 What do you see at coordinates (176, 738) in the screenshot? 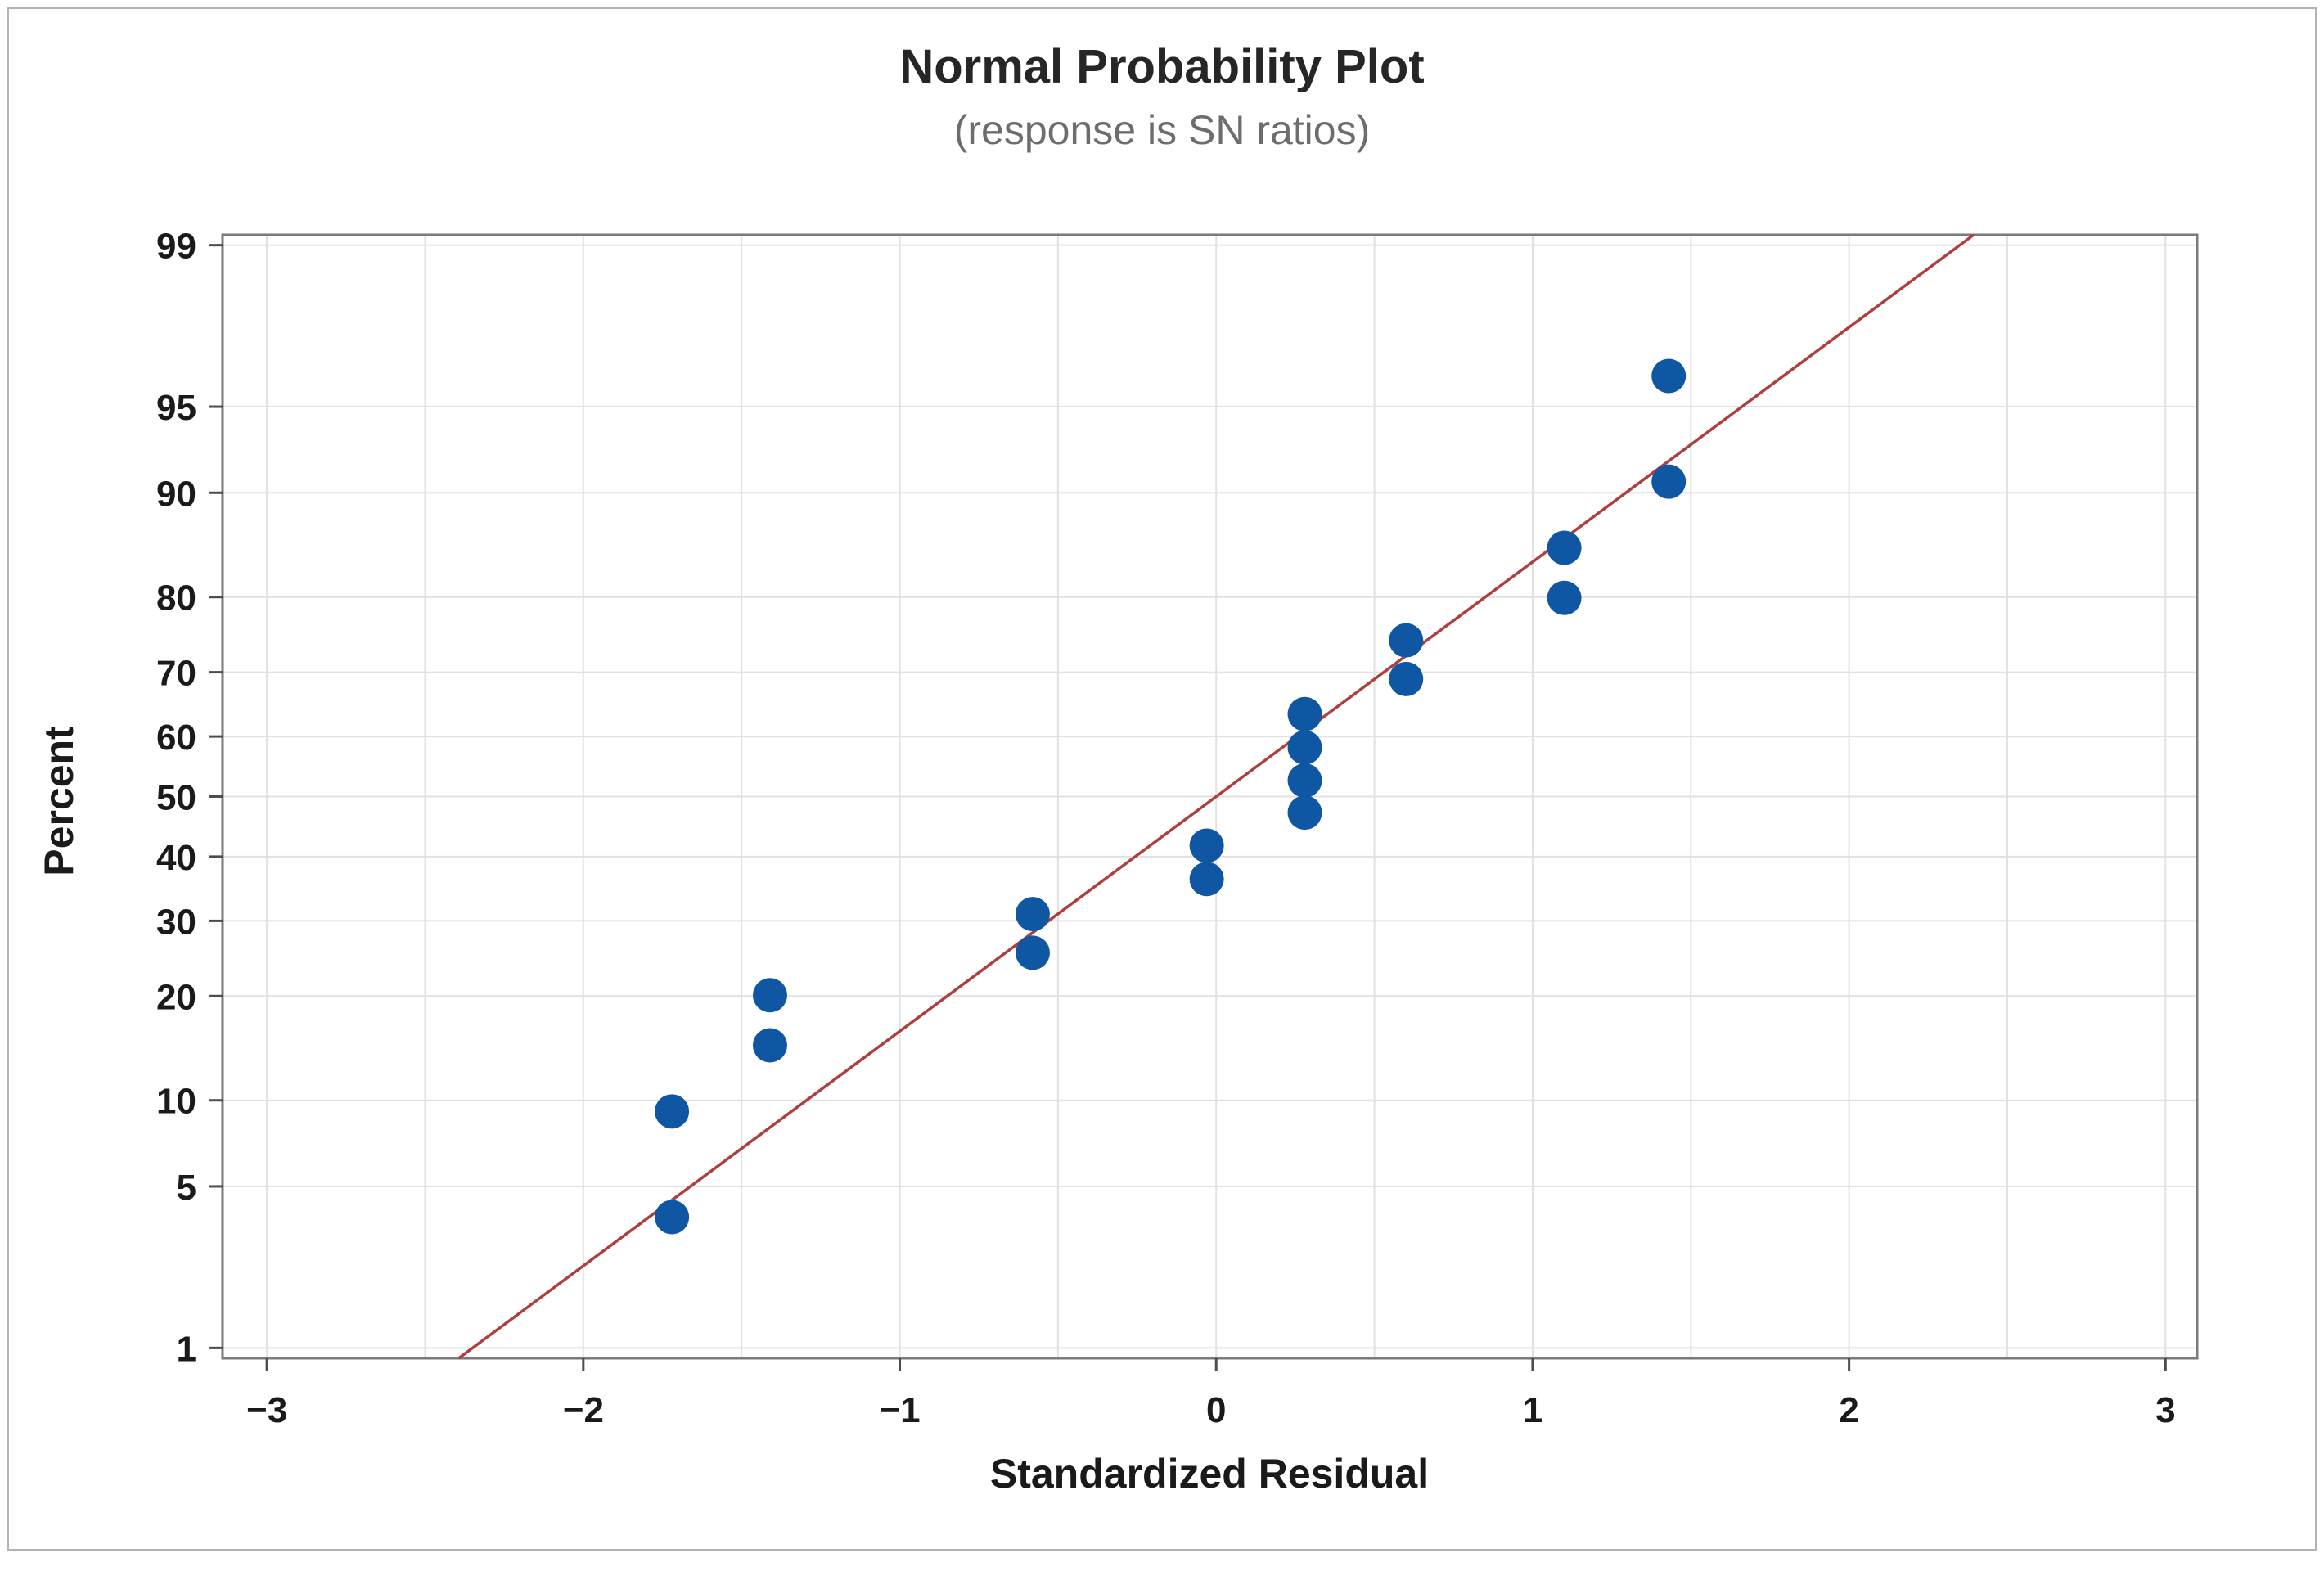
I see `y-tick-label: 60` at bounding box center [176, 738].